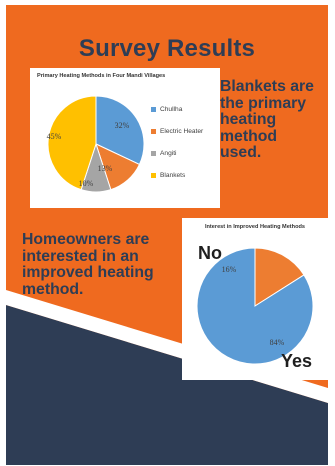 Image resolution: width=335 pixels, height=466 pixels. Describe the element at coordinates (122, 125) in the screenshot. I see `data-label-chullha: 32%` at that location.